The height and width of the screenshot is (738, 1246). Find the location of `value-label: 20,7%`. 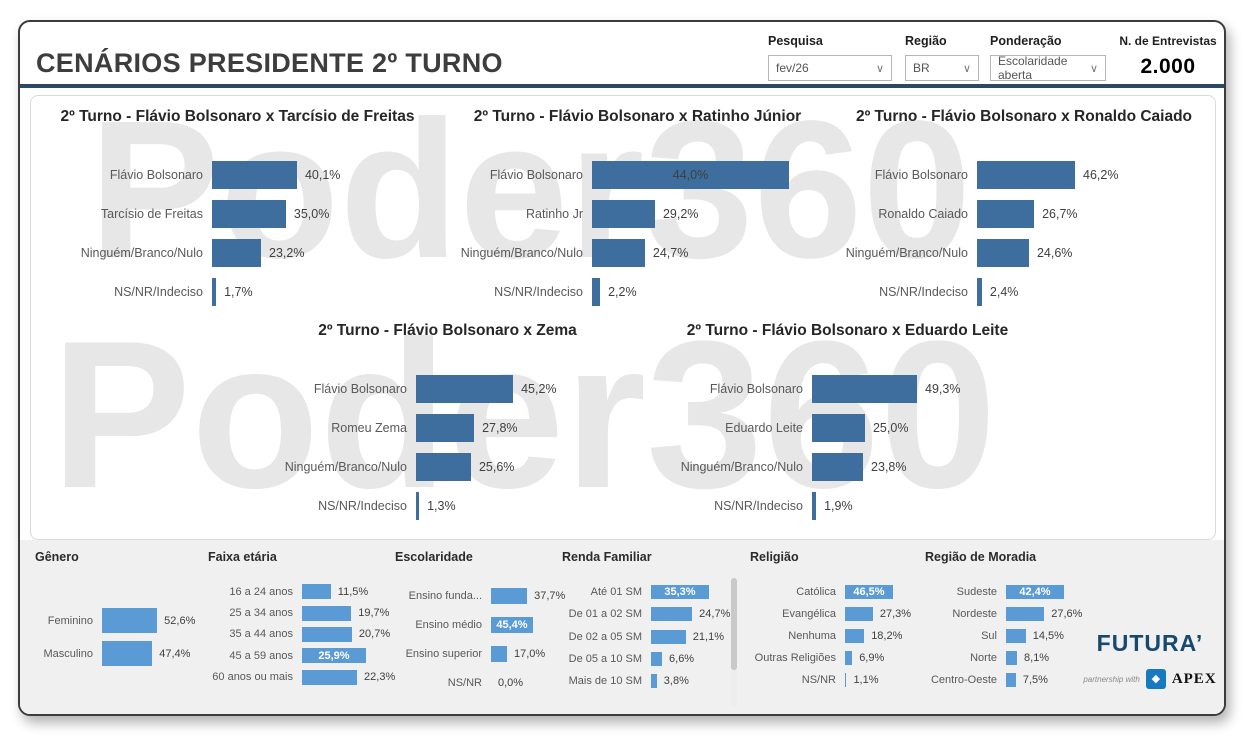

value-label: 20,7% is located at coordinates (374, 634).